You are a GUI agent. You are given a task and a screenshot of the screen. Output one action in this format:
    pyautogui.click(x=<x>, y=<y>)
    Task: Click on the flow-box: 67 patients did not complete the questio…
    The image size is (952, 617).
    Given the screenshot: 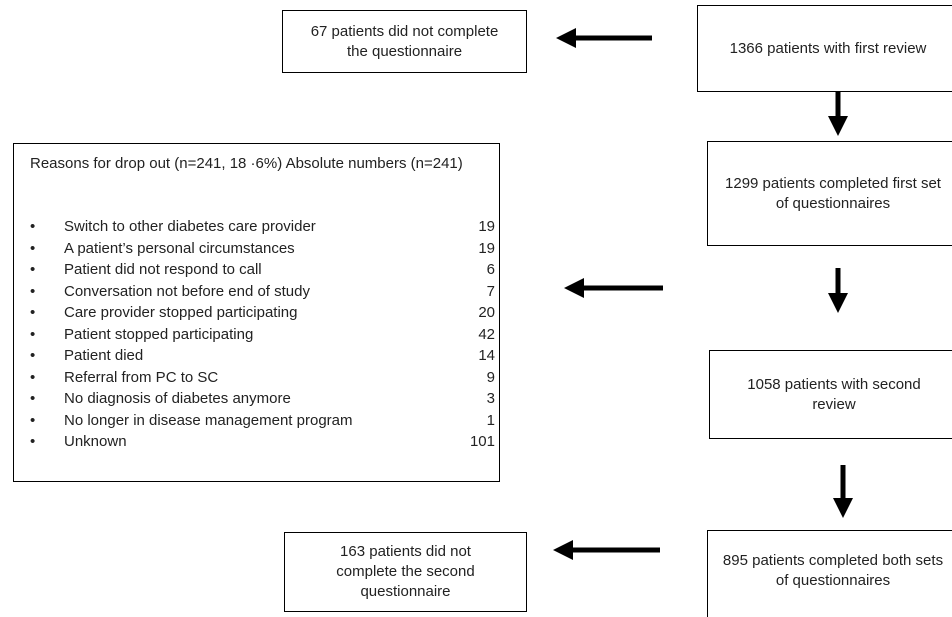 What is the action you would take?
    pyautogui.click(x=404, y=41)
    